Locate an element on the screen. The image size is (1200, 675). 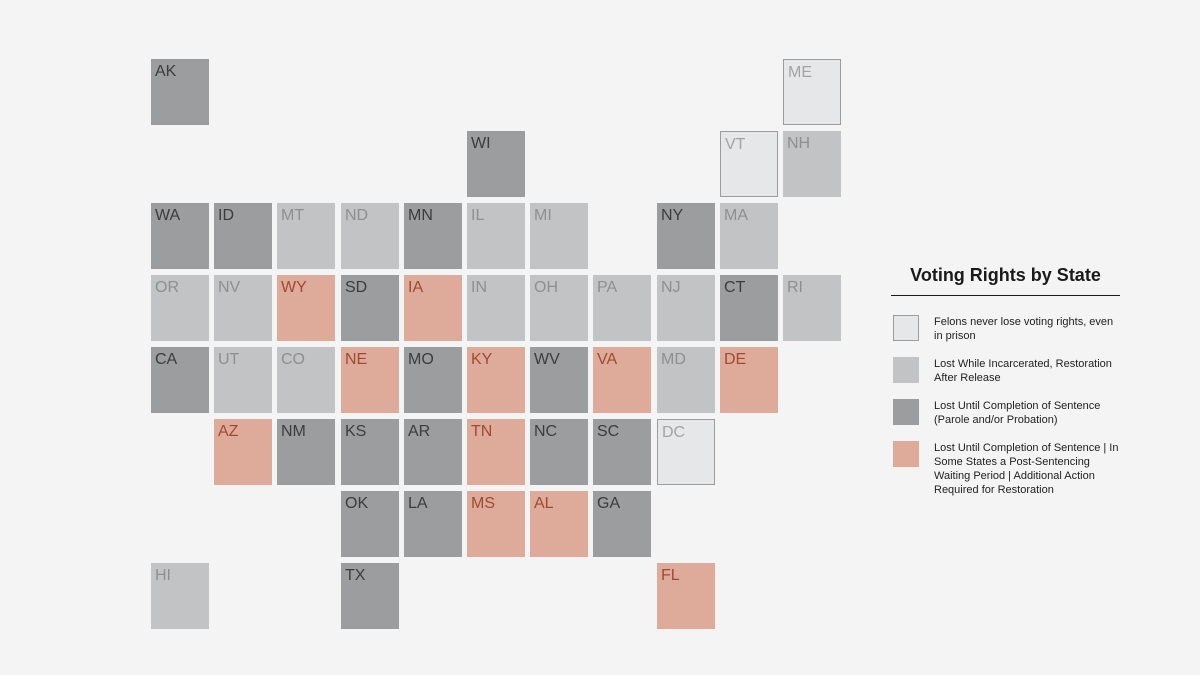
state-tile-ct: CT is located at coordinates (749, 308).